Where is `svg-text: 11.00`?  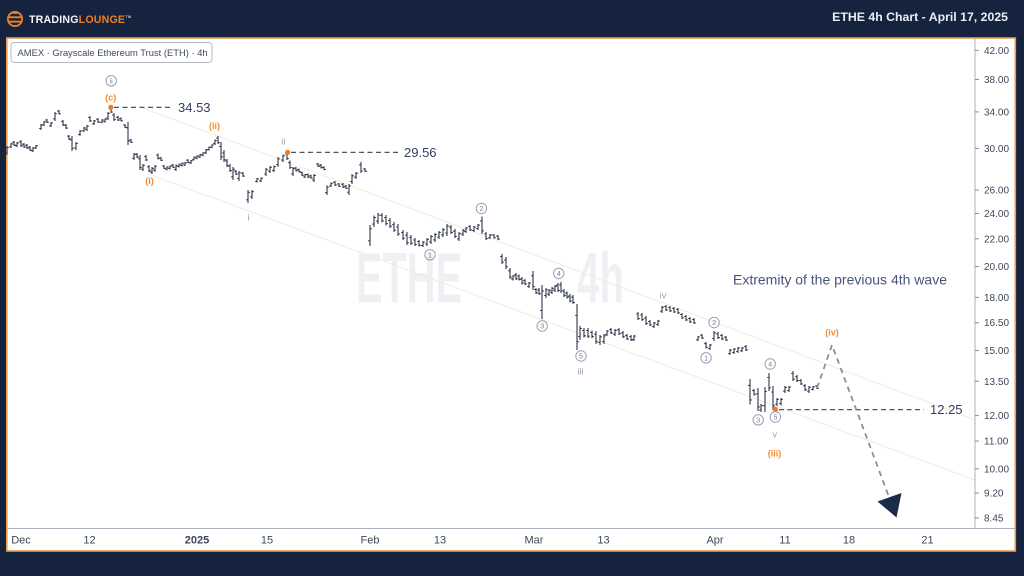
svg-text: 11.00 is located at coordinates (996, 442).